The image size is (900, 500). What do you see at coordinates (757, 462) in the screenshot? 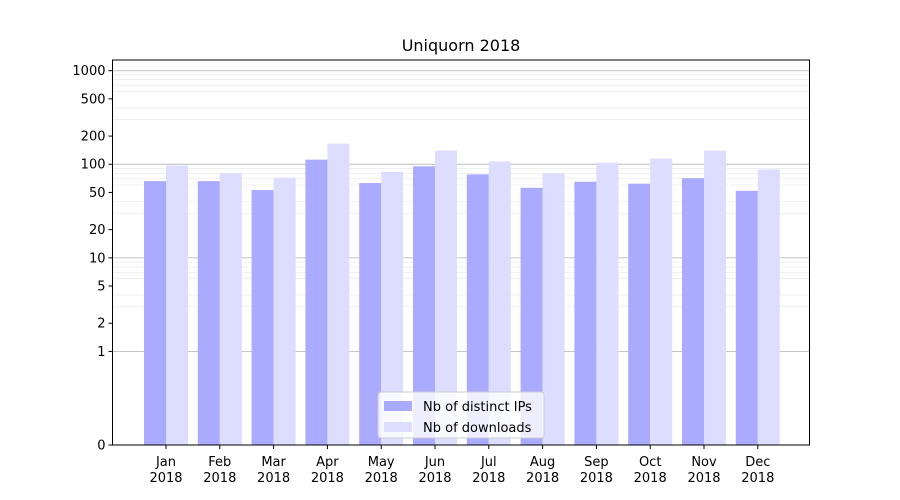
I see `x-tick-label-month: Dec` at bounding box center [757, 462].